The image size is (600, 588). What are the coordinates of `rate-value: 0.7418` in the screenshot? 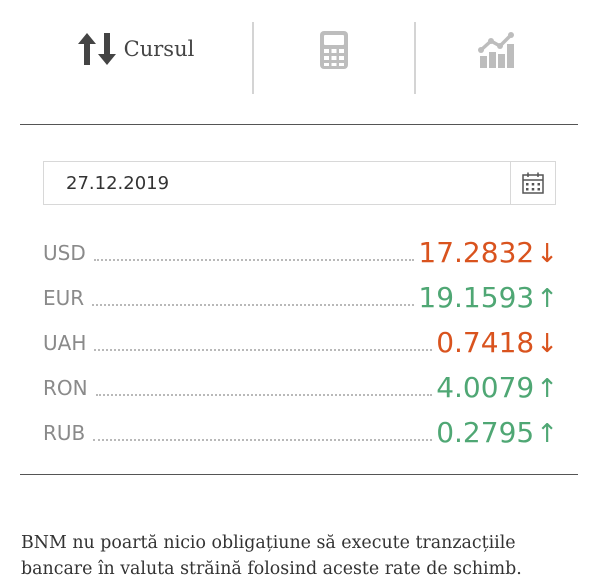 It's located at (485, 342).